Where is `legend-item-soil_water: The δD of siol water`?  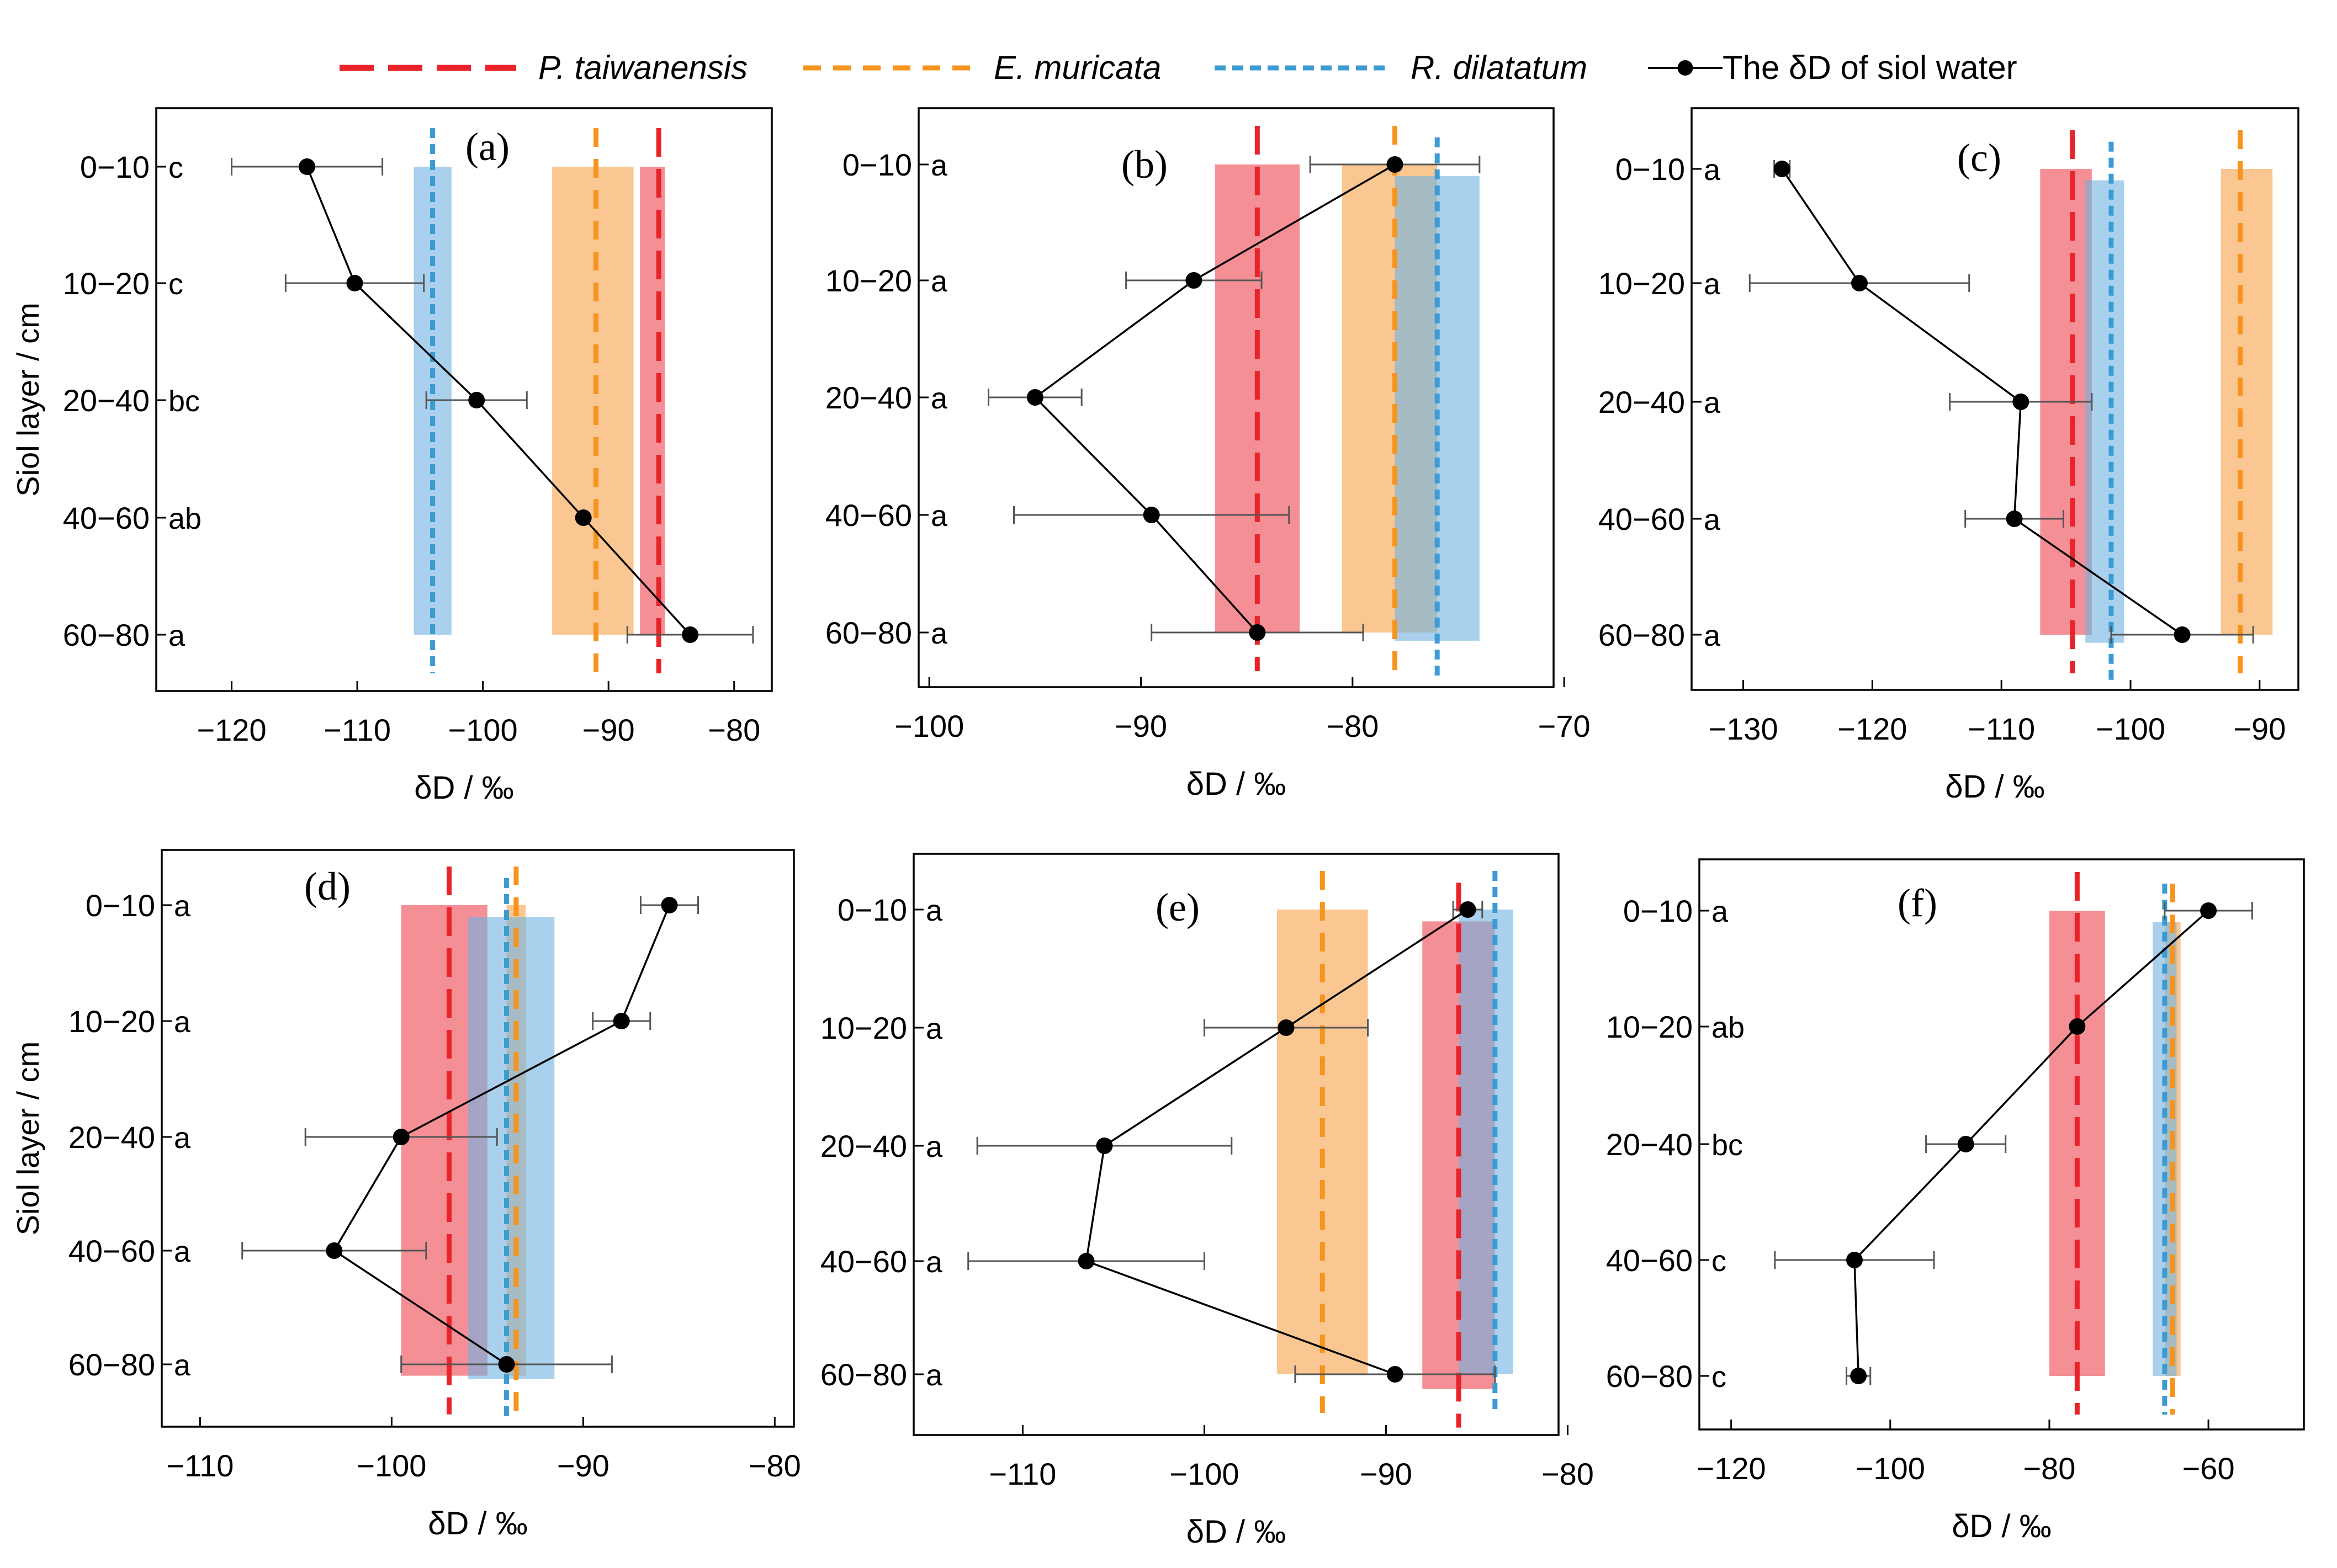
legend-item-soil_water: The δD of siol water is located at coordinates (1832, 67).